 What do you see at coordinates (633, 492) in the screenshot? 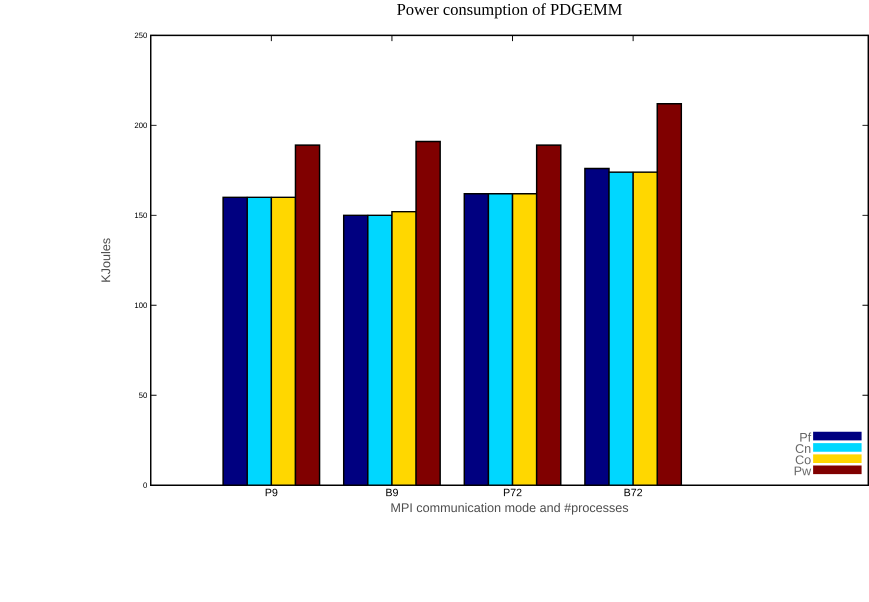
I see `x-tick-label: B72` at bounding box center [633, 492].